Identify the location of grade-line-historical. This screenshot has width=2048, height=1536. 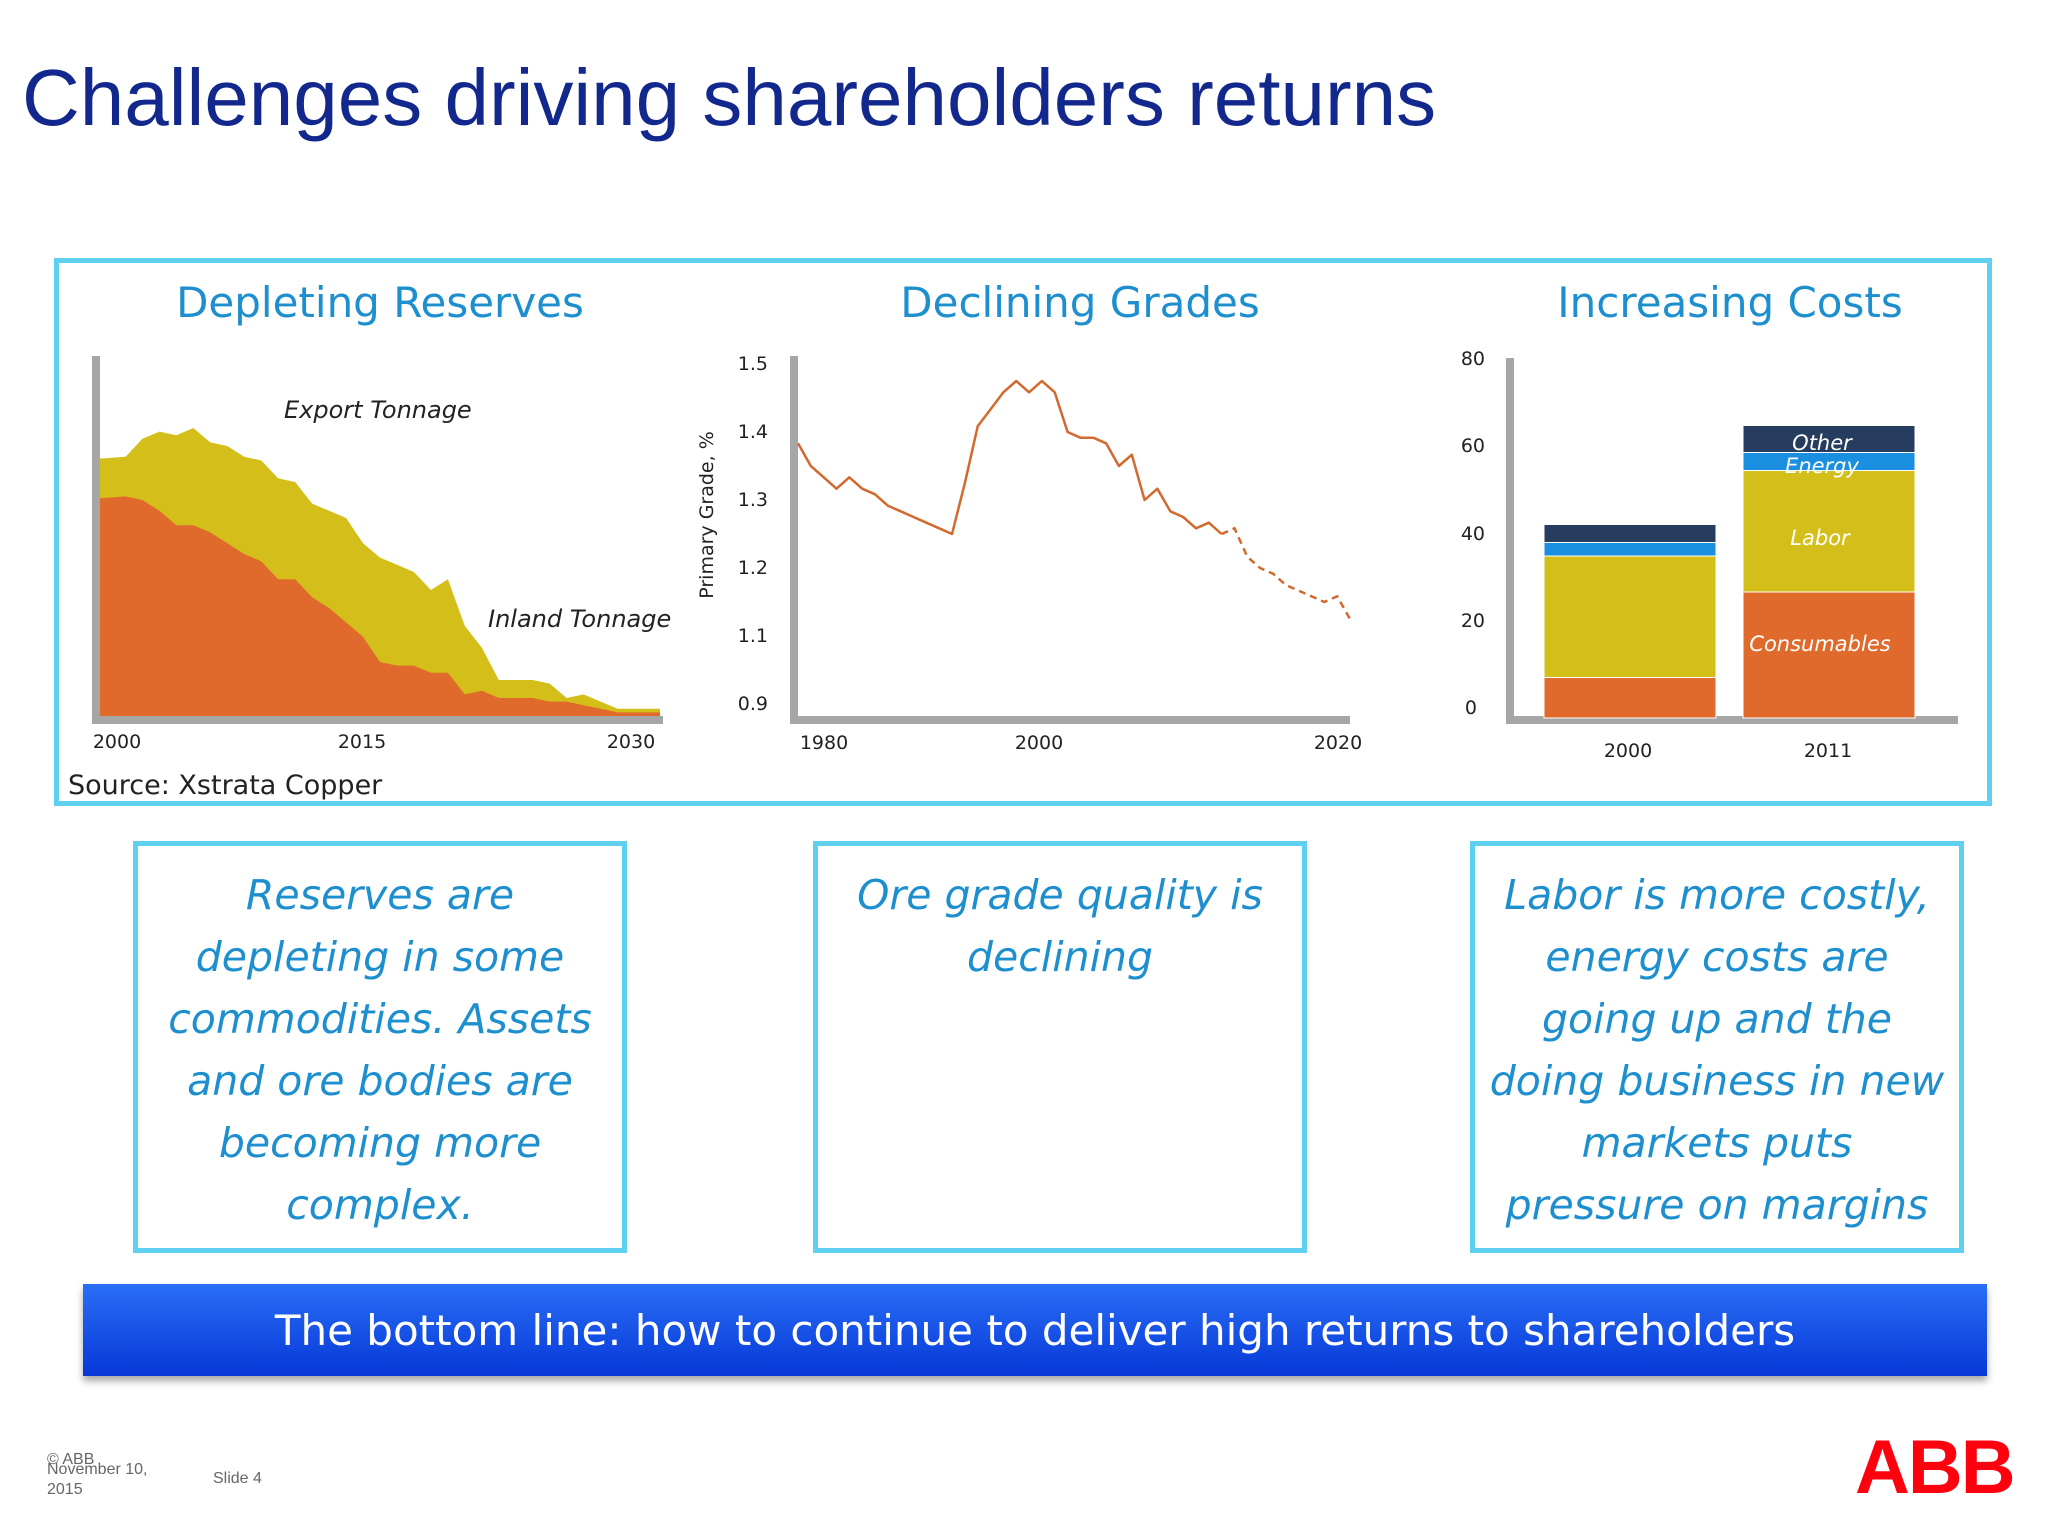
(1009, 457).